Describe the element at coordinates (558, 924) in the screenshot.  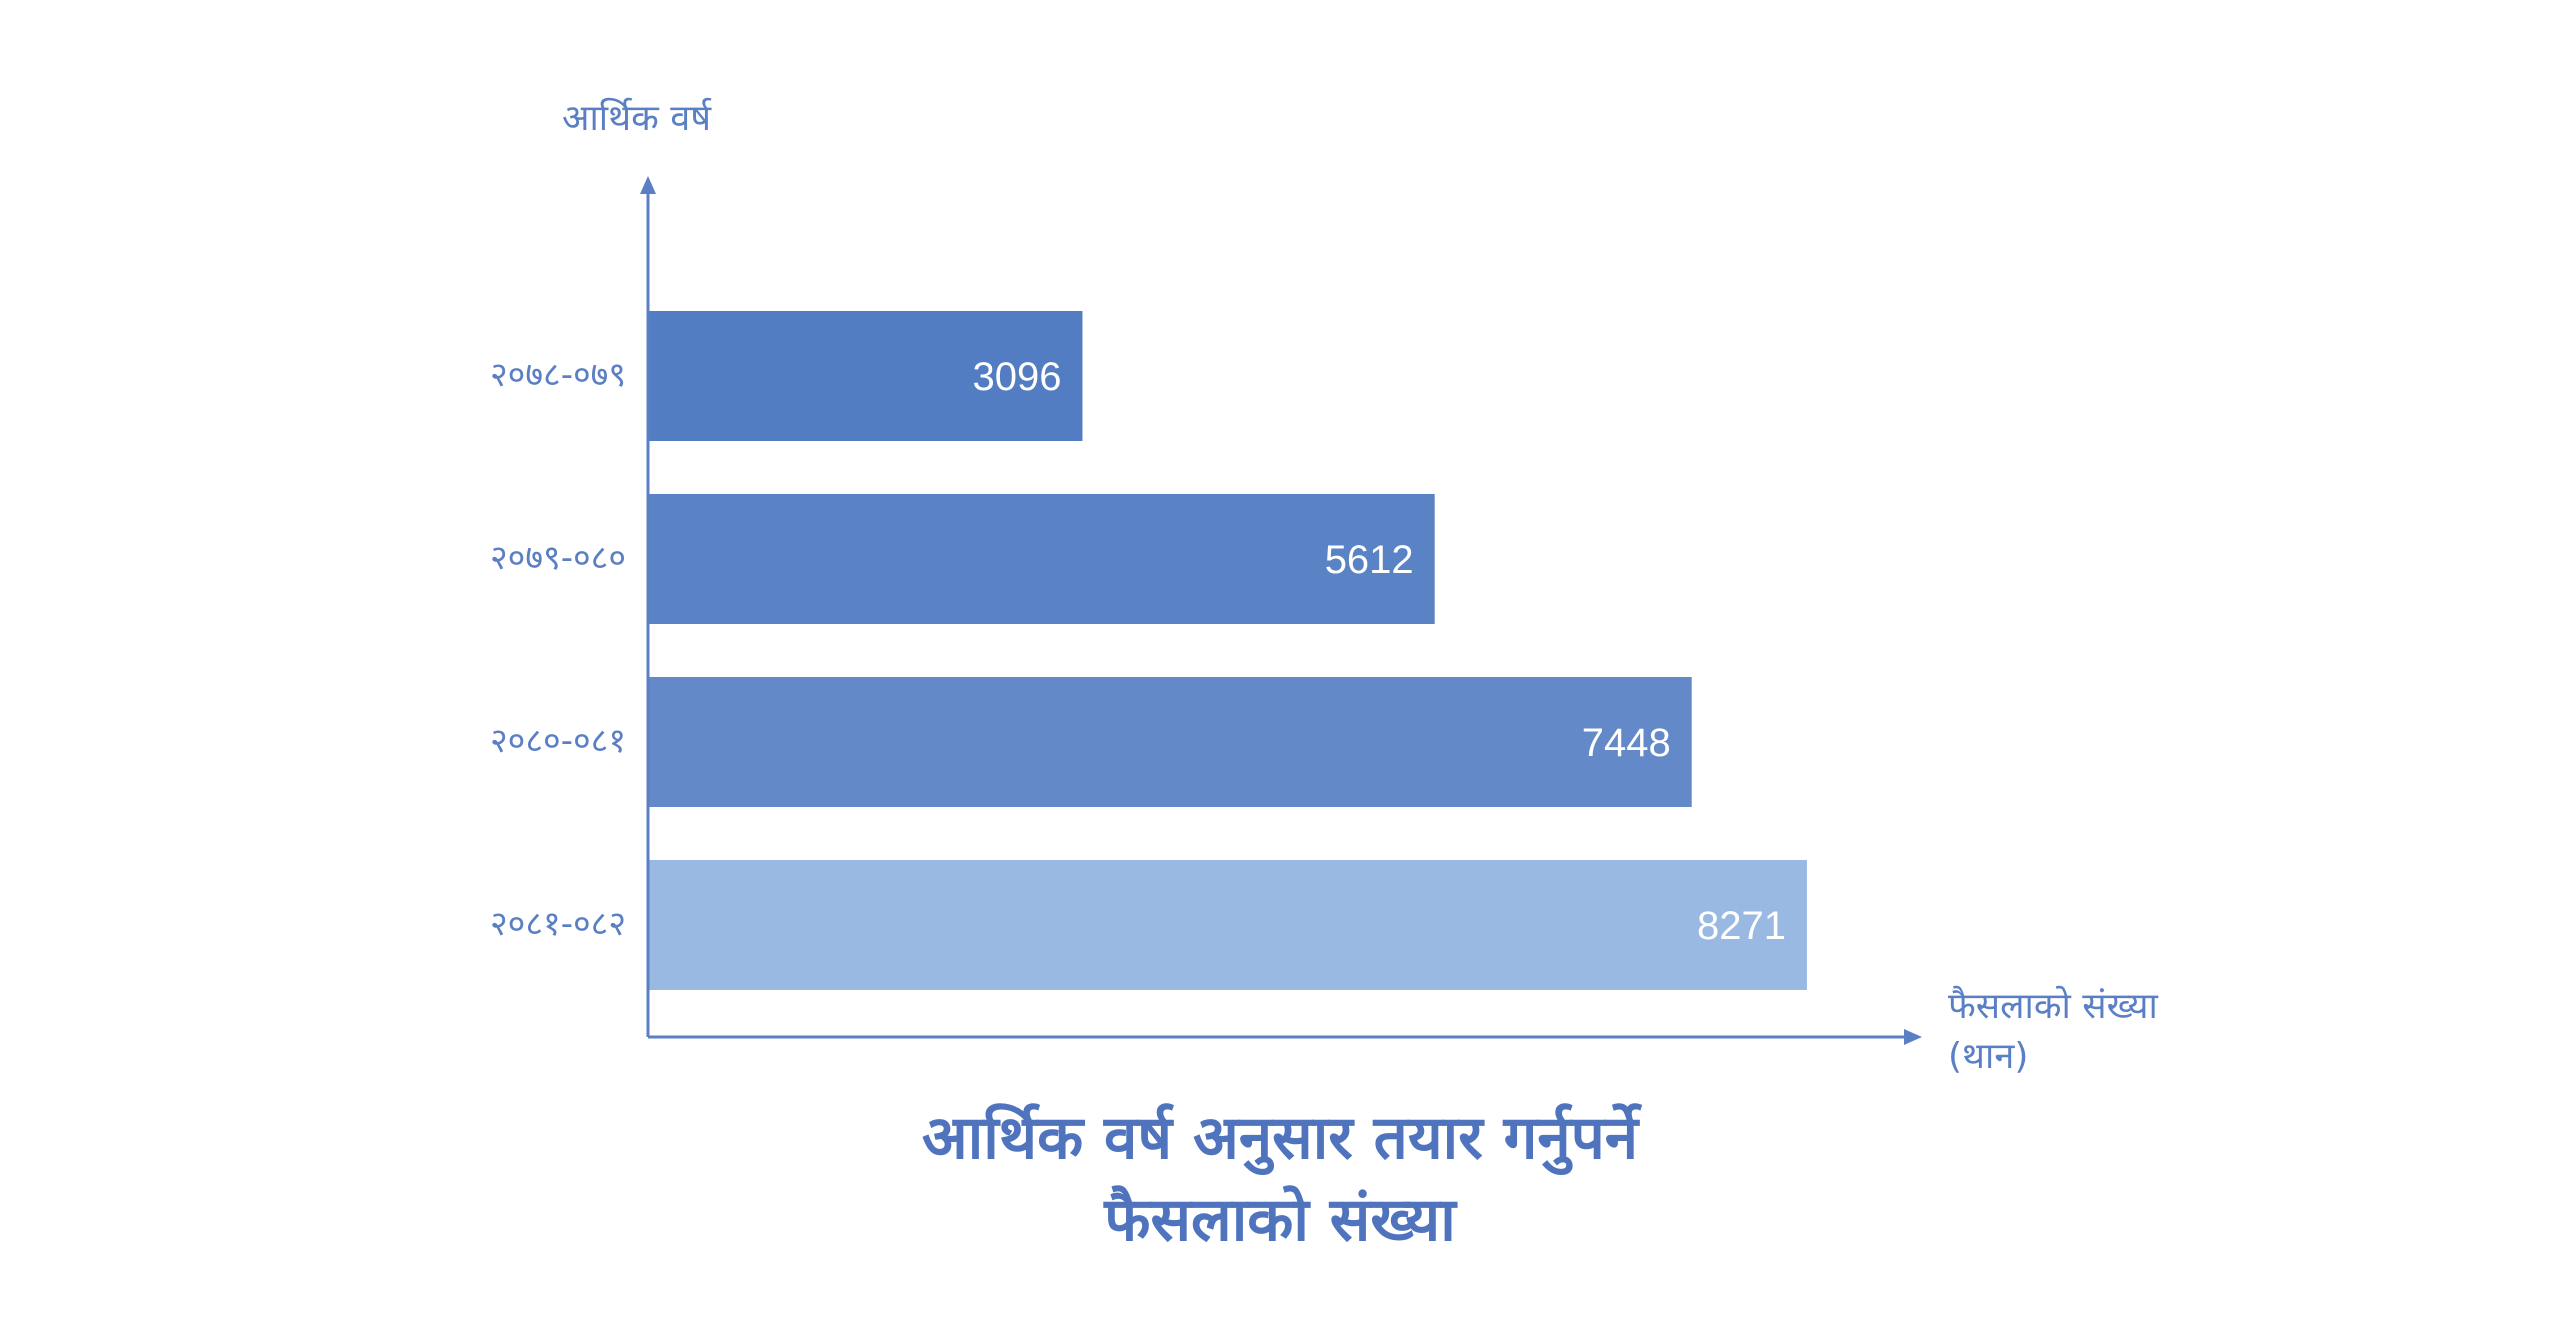
I see `y-tick-label-3: २०८१-०८२` at that location.